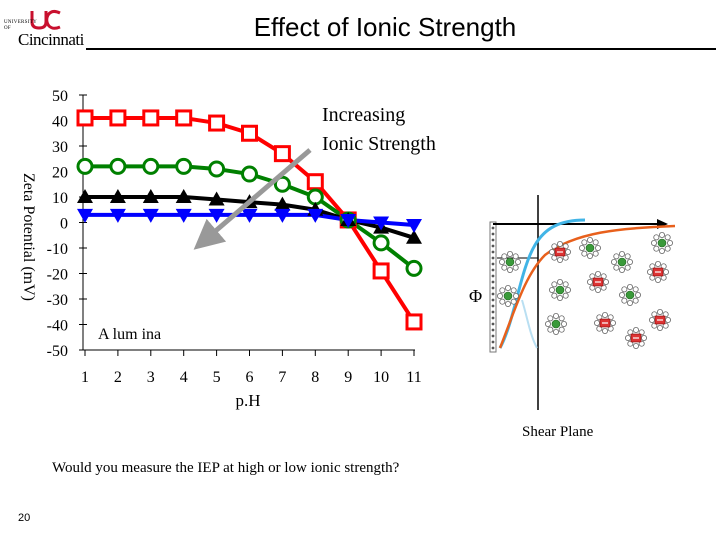 This screenshot has width=720, height=540. What do you see at coordinates (282, 377) in the screenshot?
I see `x-tick-label: 7` at bounding box center [282, 377].